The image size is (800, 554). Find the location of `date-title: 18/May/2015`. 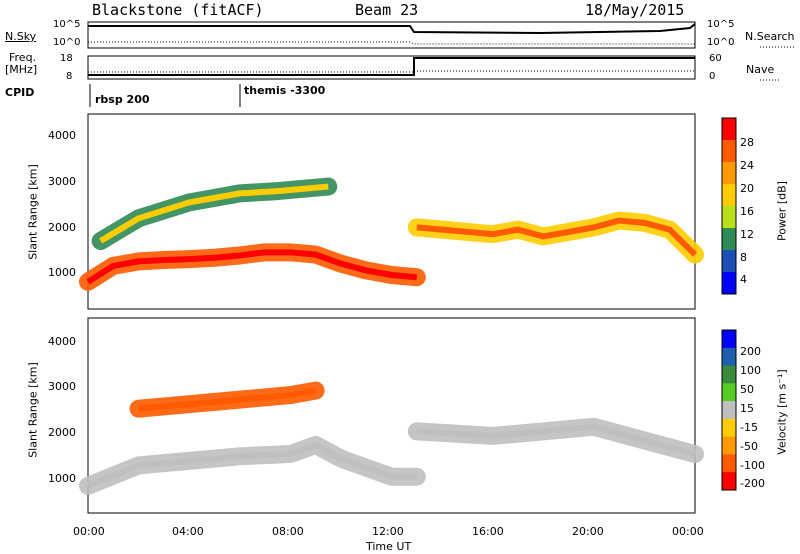

date-title: 18/May/2015 is located at coordinates (635, 10).